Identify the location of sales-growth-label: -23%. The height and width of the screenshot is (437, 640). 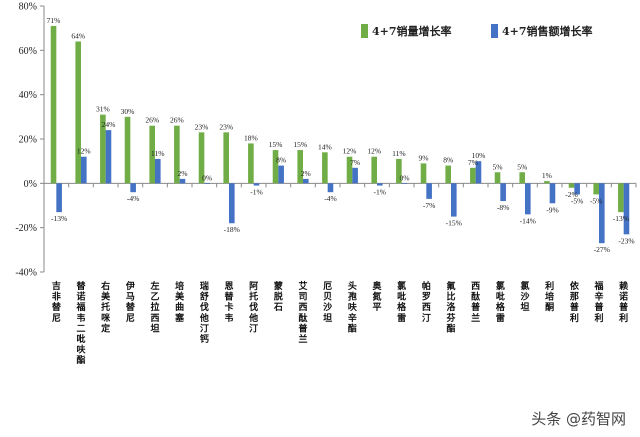
(626, 240).